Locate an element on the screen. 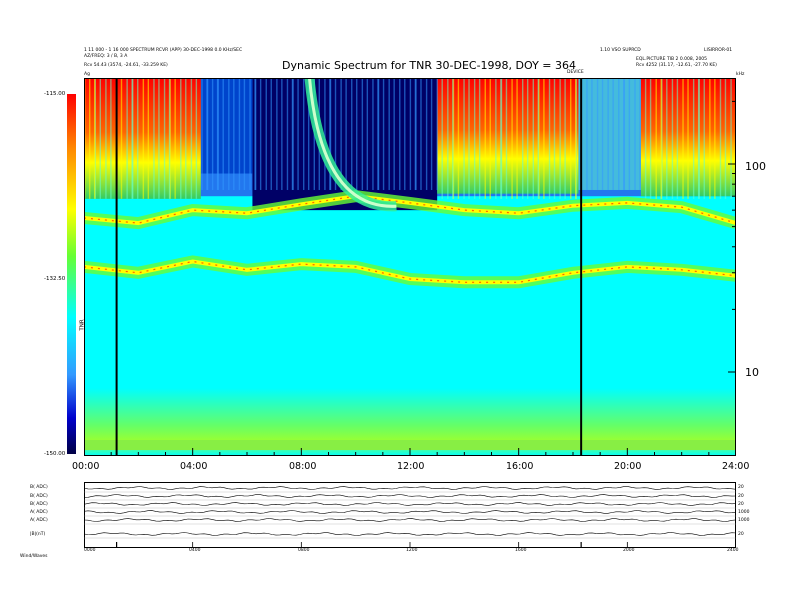 The image size is (792, 612). y-tick-10: 10 is located at coordinates (752, 372).